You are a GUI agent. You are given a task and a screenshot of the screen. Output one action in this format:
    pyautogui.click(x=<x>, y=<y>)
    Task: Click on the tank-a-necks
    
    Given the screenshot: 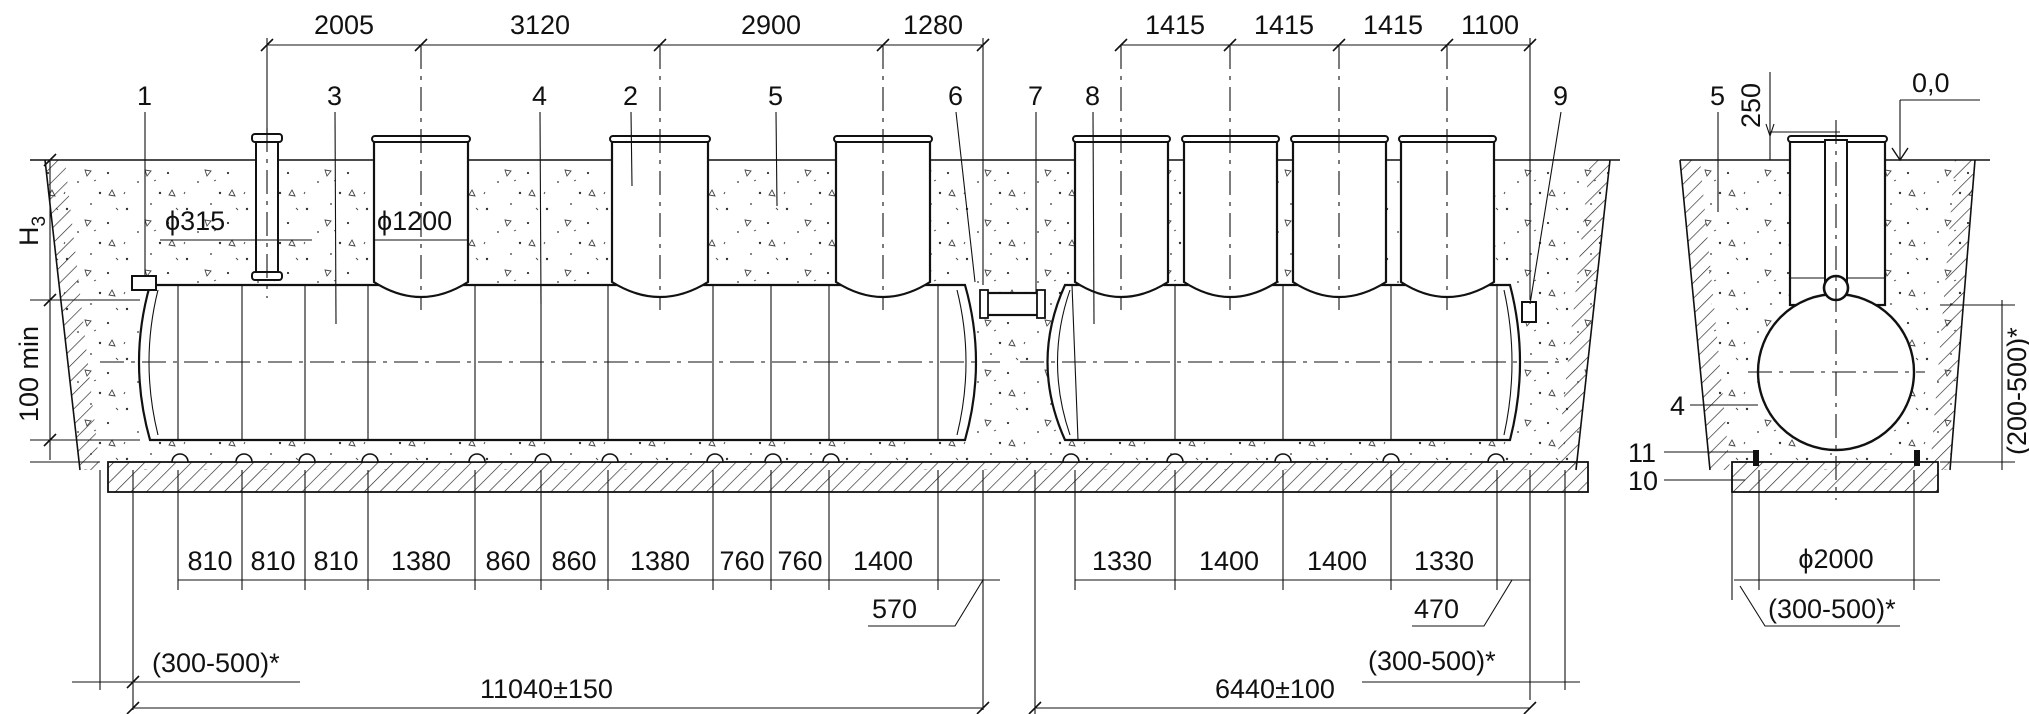 What is the action you would take?
    pyautogui.click(x=652, y=216)
    